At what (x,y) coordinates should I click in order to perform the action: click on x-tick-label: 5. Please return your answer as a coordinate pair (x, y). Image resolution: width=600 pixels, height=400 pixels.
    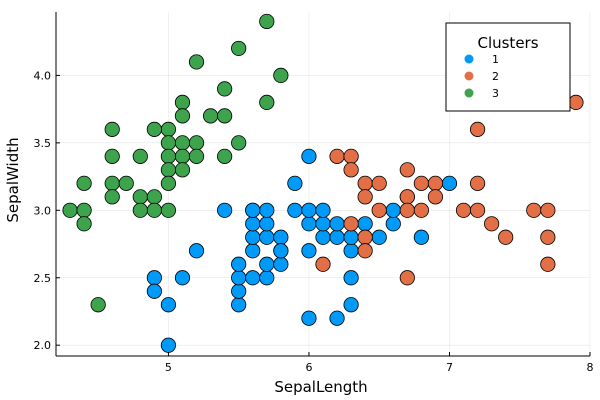
    Looking at the image, I should click on (168, 367).